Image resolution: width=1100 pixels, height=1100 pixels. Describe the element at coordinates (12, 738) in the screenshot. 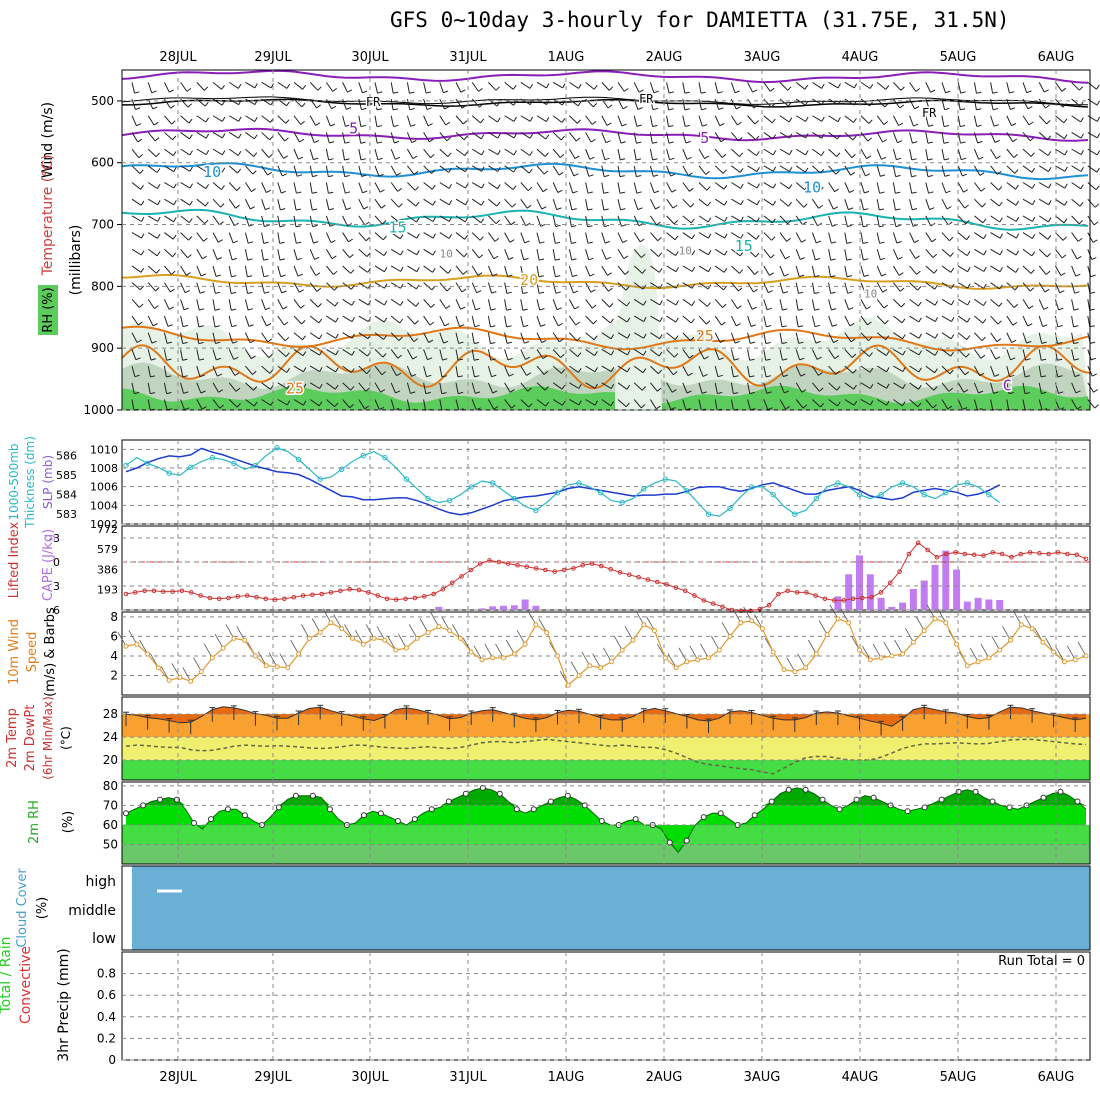

I see `label-2m-temp: 2m Temp` at that location.